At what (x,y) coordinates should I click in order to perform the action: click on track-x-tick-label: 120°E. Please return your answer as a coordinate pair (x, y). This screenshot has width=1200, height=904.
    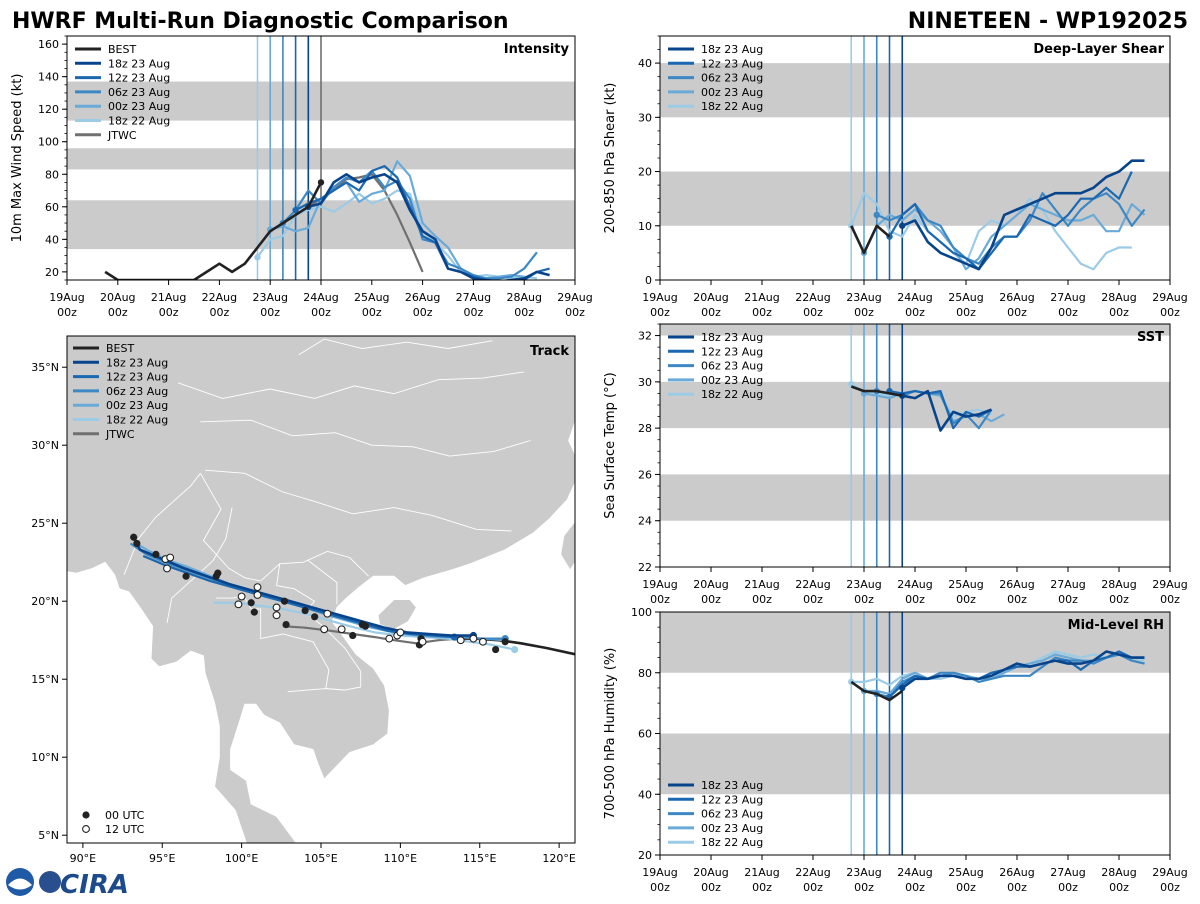
    Looking at the image, I should click on (558, 858).